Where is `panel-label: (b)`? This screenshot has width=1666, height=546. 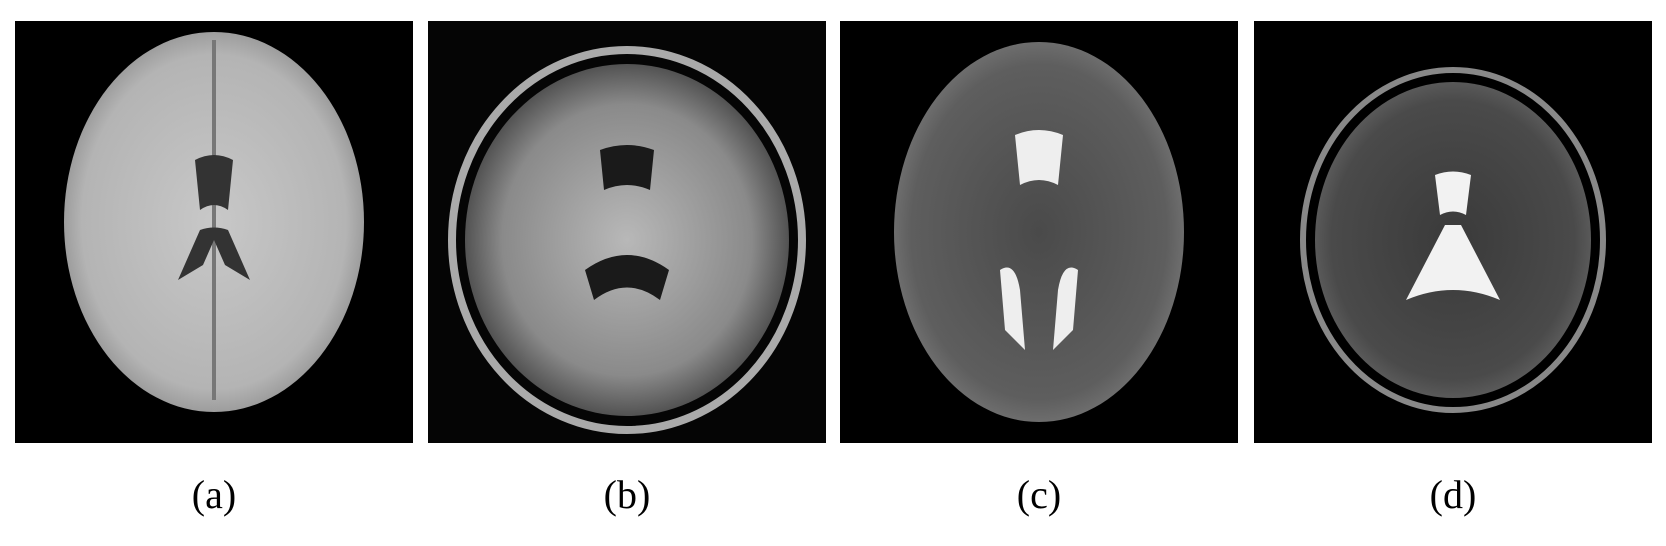 panel-label: (b) is located at coordinates (627, 494).